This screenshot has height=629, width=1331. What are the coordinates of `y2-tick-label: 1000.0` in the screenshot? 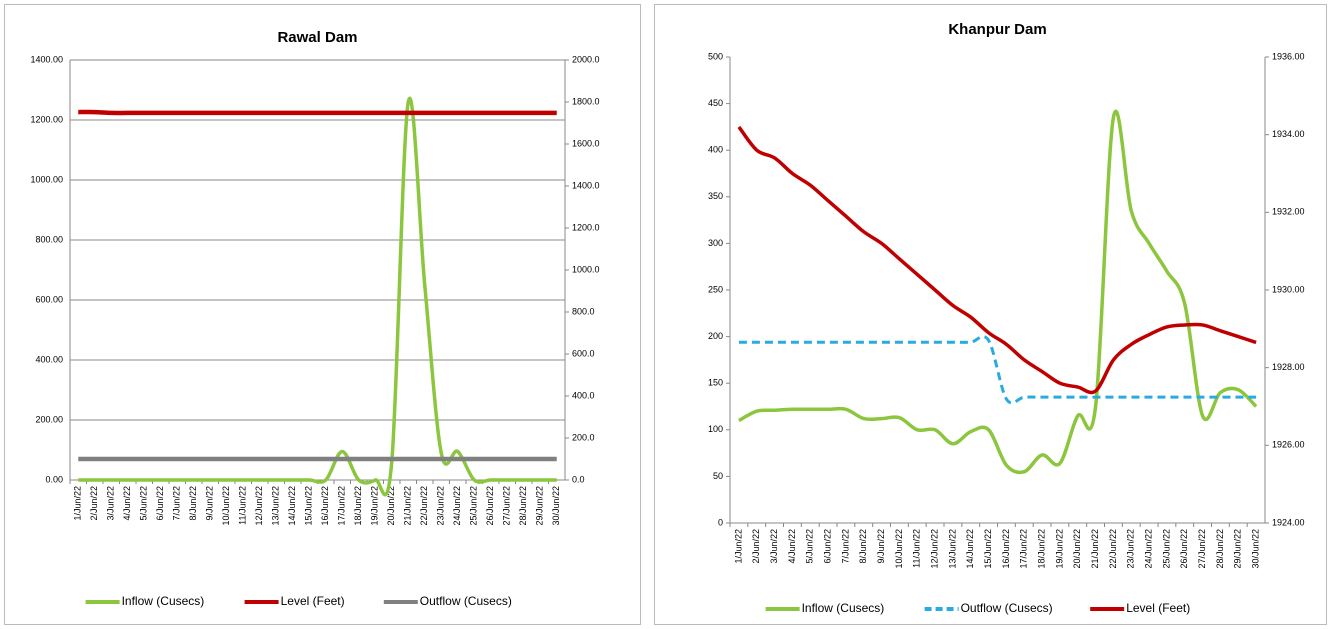 It's located at (586, 269).